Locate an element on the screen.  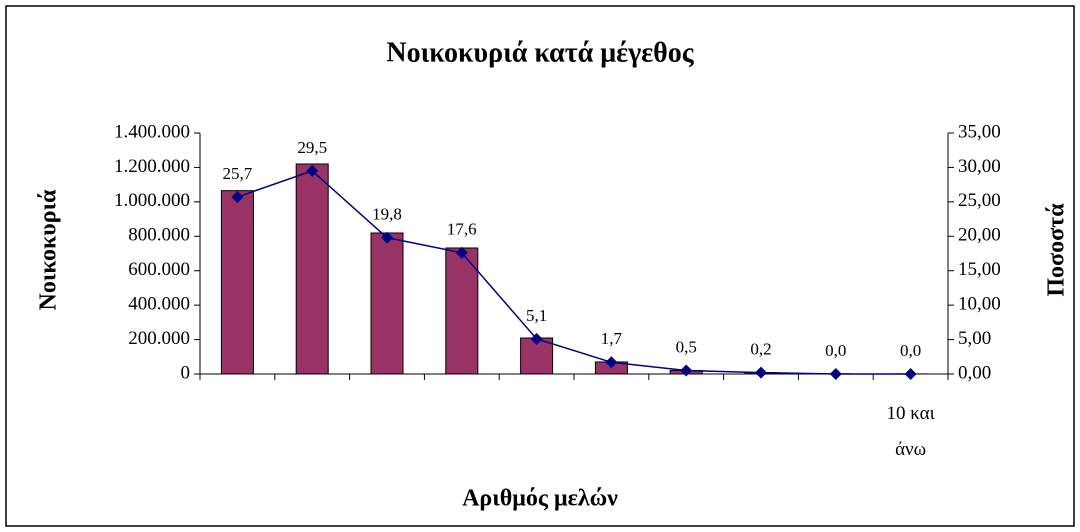
y2-tick-label: 5,00 is located at coordinates (974, 338).